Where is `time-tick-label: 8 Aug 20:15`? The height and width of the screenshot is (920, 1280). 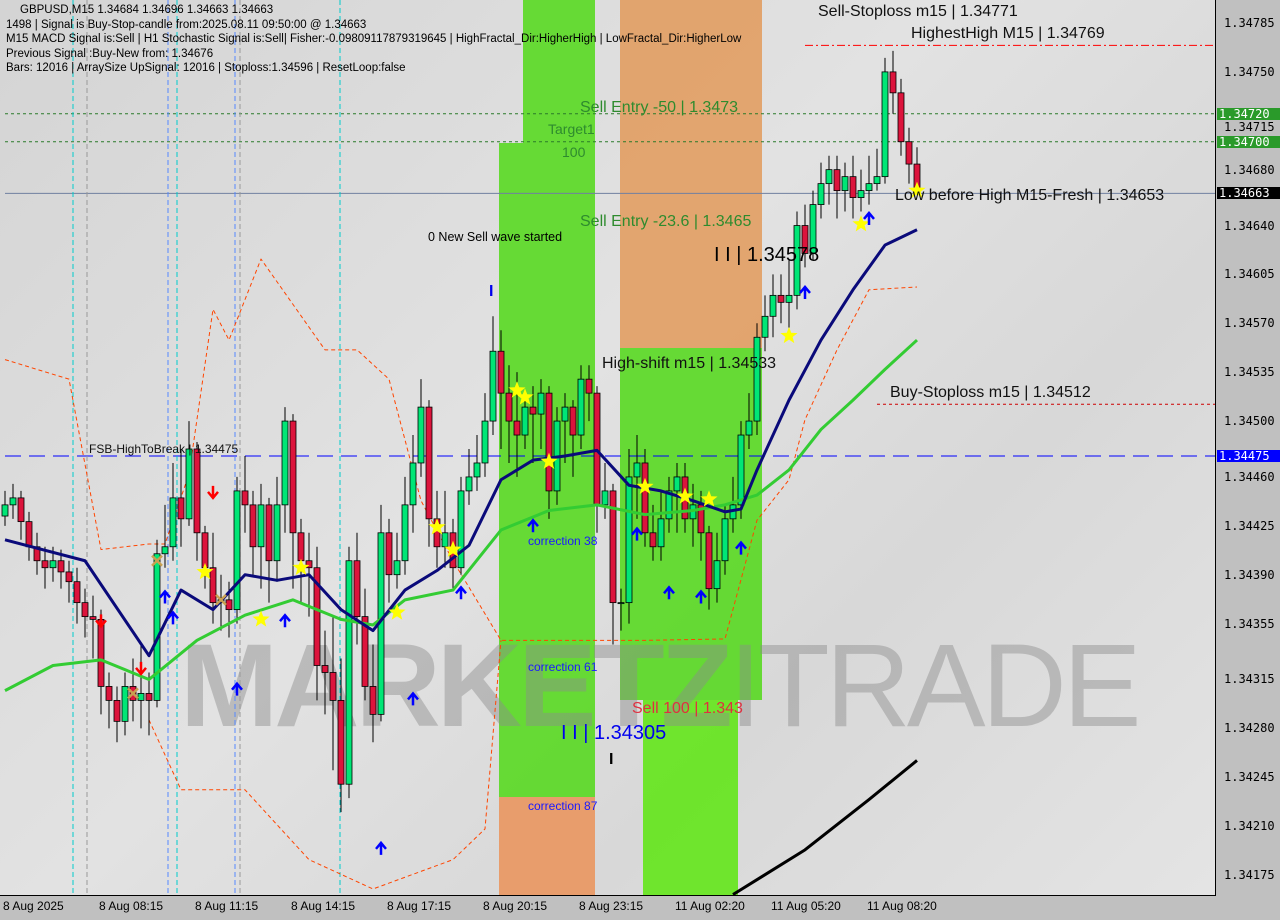
time-tick-label: 8 Aug 20:15 is located at coordinates (515, 906).